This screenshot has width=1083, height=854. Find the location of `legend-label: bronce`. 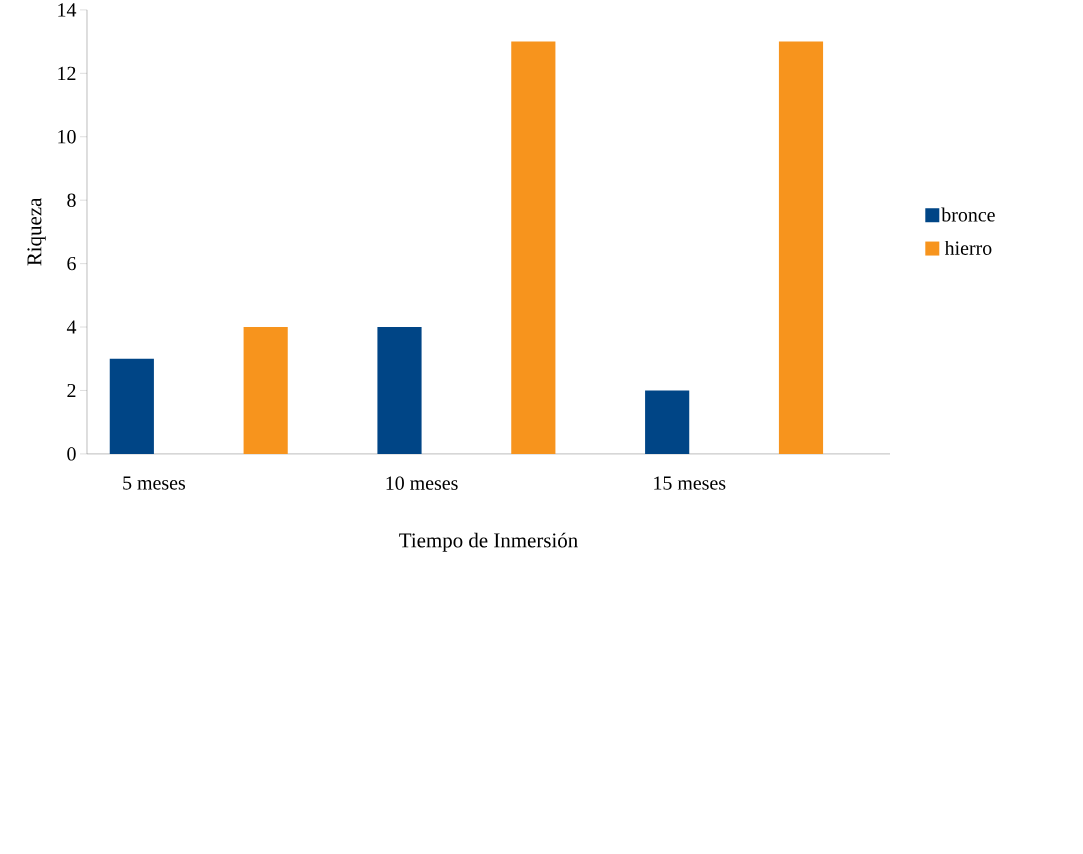

legend-label: bronce is located at coordinates (968, 214).